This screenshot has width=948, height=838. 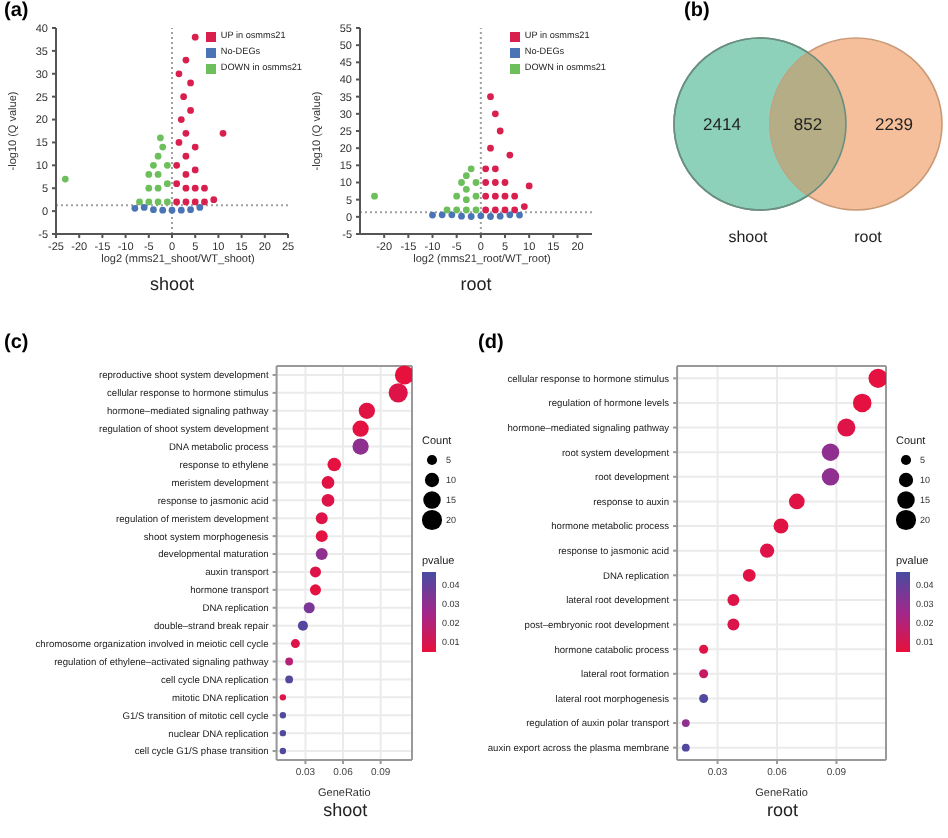 I want to click on data-label: 2414, so click(x=722, y=124).